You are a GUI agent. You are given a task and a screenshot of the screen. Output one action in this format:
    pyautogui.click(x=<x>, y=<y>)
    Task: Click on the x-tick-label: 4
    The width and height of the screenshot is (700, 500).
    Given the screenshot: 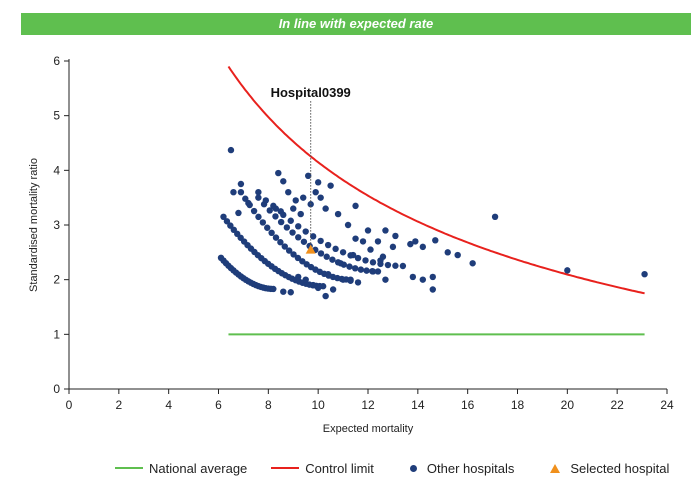 What is the action you would take?
    pyautogui.click(x=168, y=405)
    